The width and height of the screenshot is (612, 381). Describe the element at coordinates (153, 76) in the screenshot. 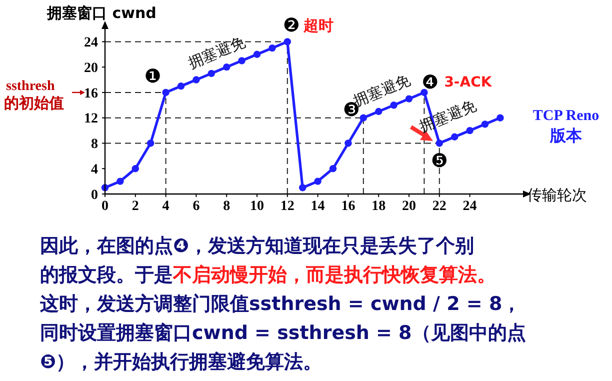

I see `annotation: ❶` at that location.